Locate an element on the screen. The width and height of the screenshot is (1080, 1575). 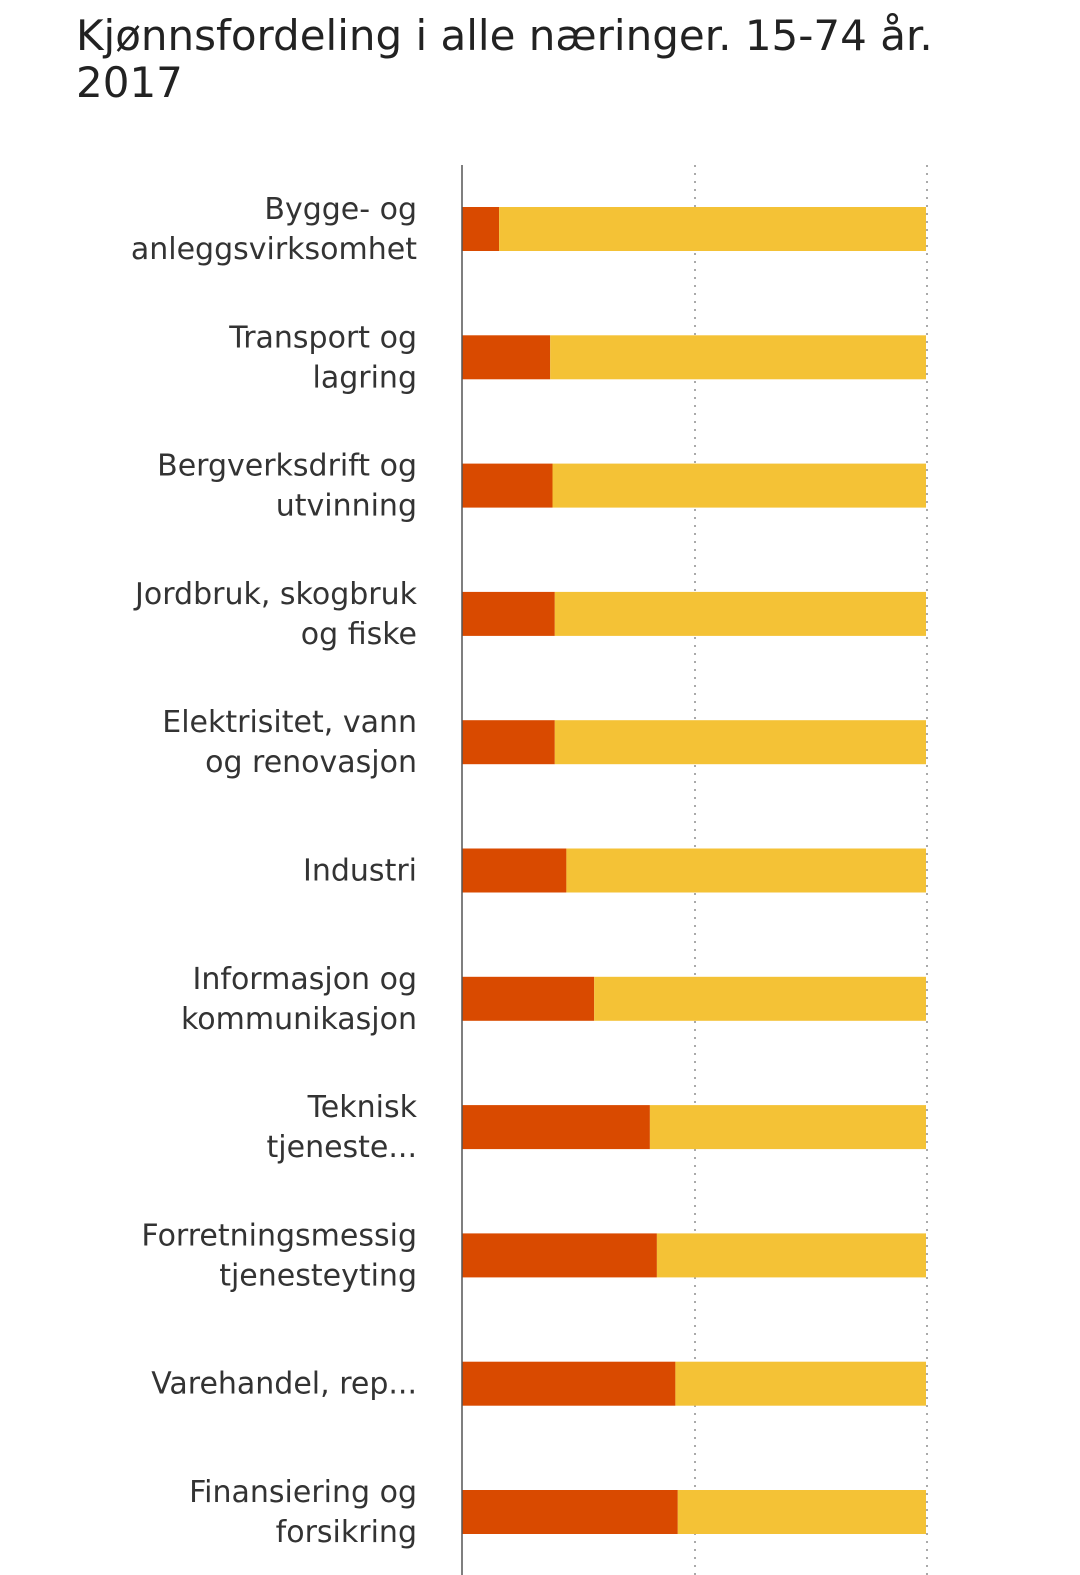
category-label-11: Finansiering og forsikring is located at coordinates (303, 1512).